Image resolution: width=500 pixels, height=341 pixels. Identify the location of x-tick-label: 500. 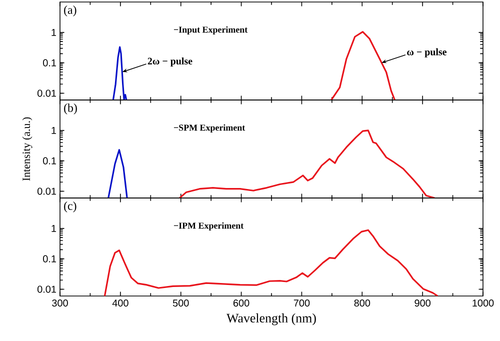
(180, 303).